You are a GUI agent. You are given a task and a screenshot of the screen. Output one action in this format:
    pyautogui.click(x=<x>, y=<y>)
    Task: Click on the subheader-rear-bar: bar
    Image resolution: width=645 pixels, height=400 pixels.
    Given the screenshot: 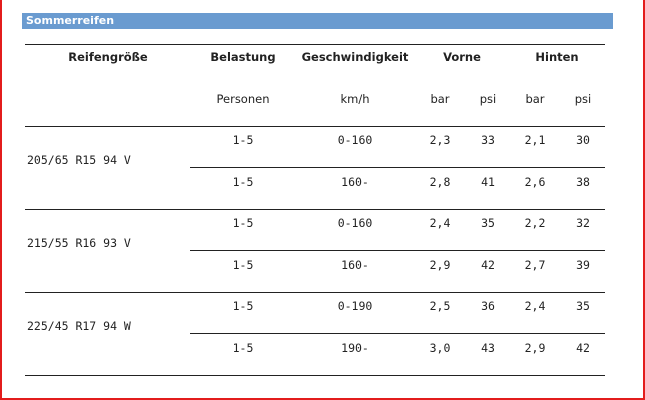 What is the action you would take?
    pyautogui.click(x=535, y=99)
    